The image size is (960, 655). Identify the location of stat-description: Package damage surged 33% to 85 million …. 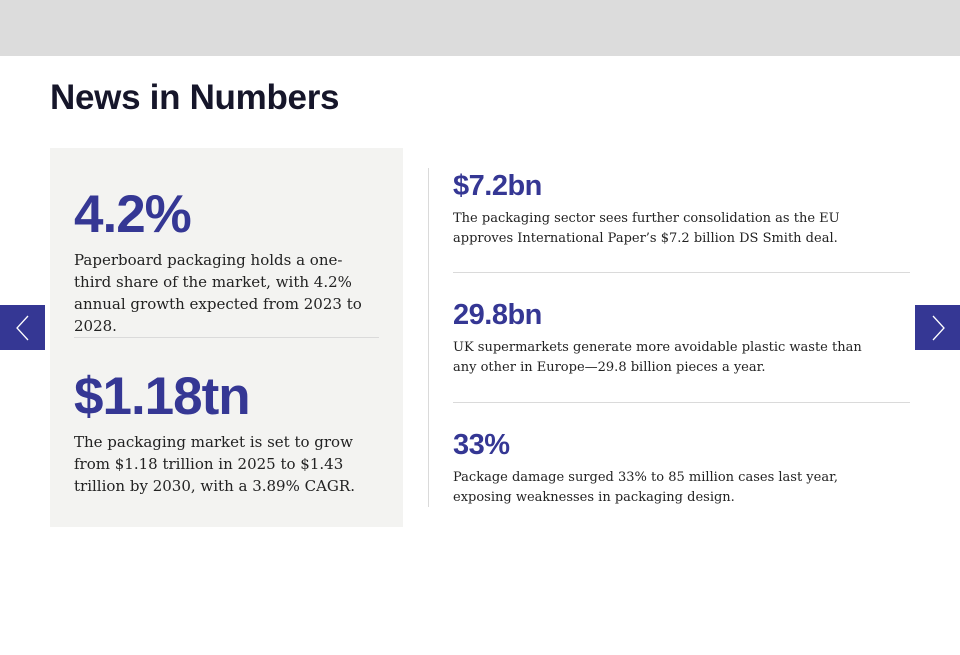
(646, 487).